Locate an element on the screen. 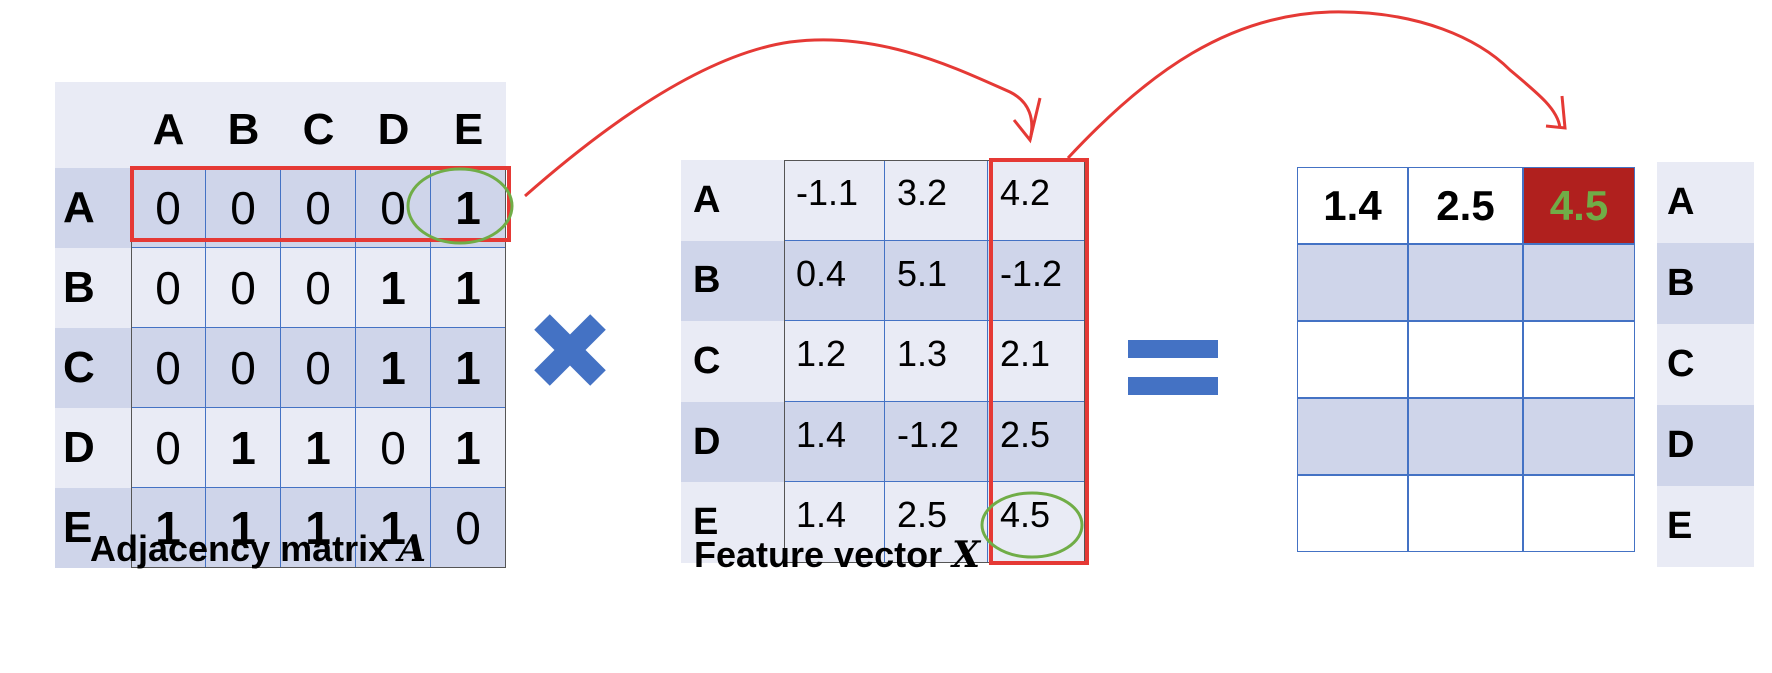  feature-cell: -1.1 is located at coordinates (834, 200).